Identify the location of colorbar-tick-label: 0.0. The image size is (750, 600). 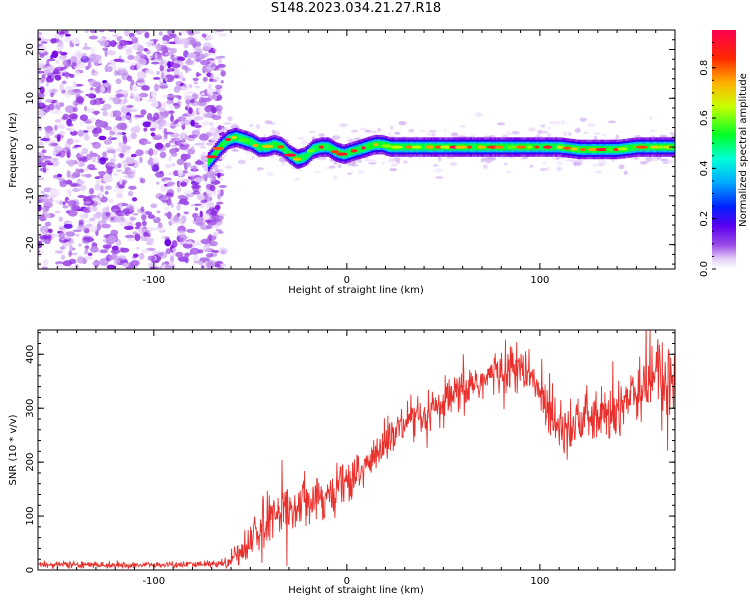
(704, 269).